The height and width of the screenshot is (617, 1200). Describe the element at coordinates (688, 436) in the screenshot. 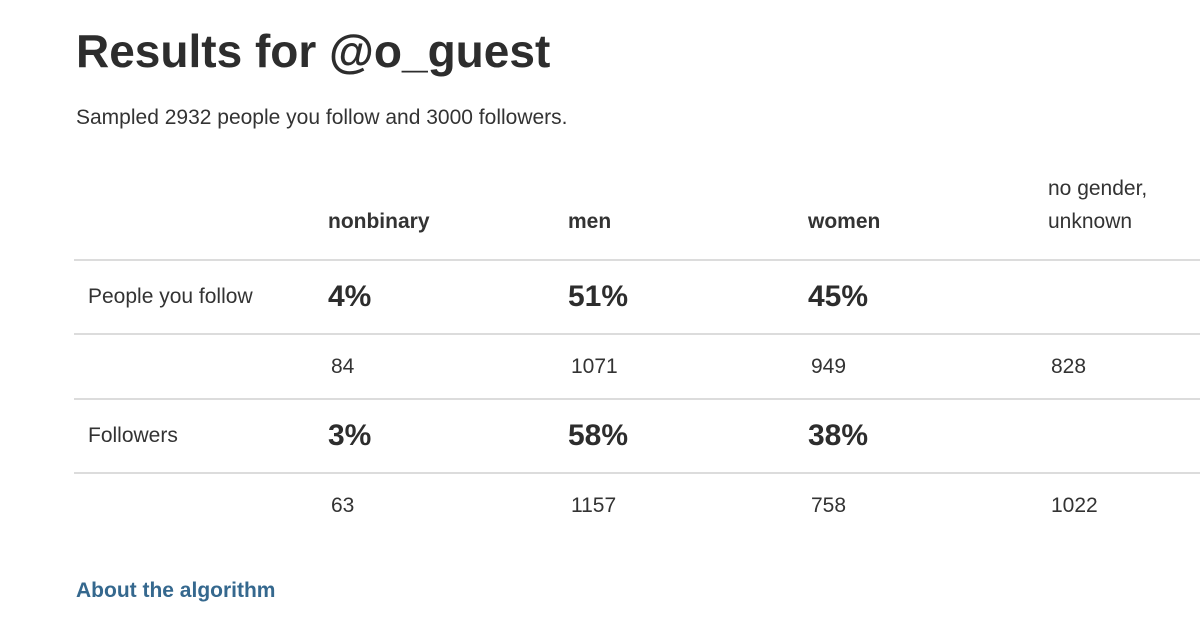

I see `followers-men-percent: 58%` at that location.